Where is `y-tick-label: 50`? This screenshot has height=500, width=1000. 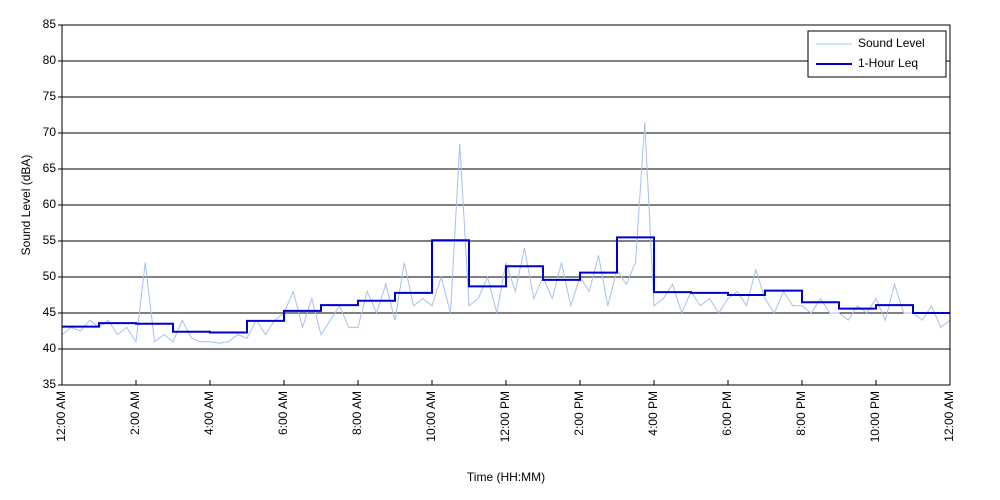 y-tick-label: 50 is located at coordinates (50, 276).